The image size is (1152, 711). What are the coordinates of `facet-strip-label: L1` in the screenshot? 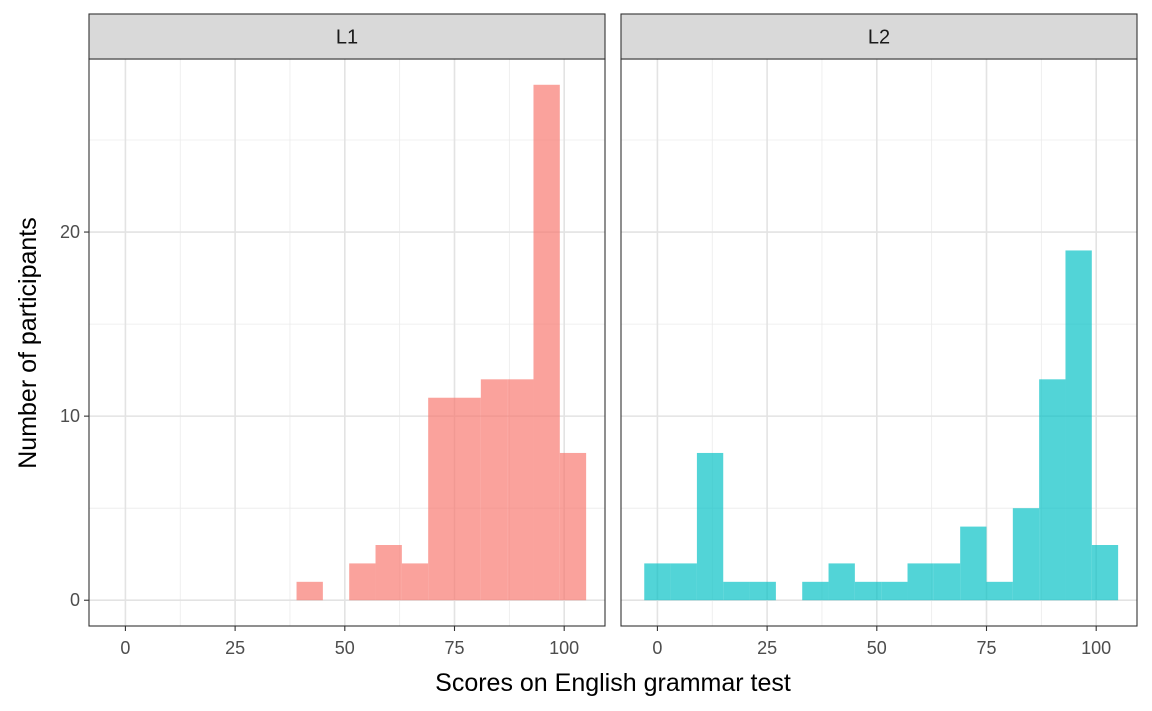 It's located at (347, 38).